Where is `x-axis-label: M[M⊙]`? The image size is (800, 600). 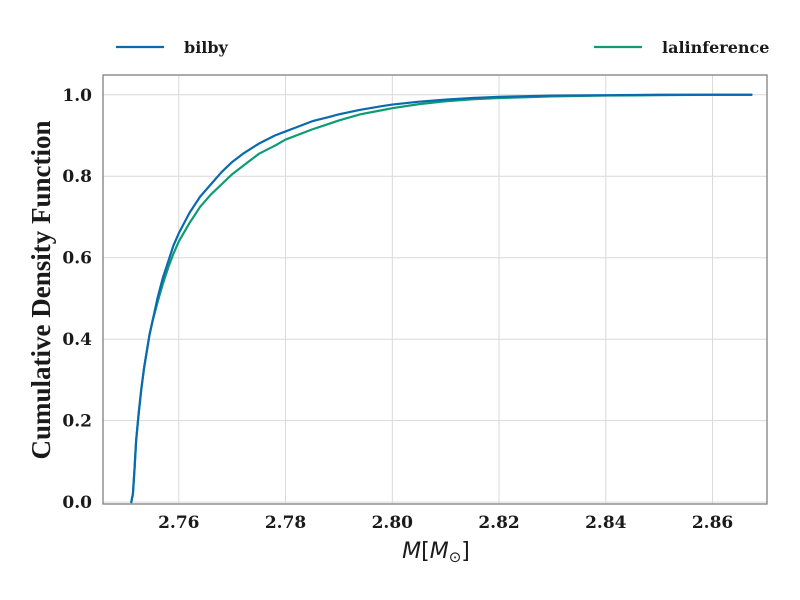 x-axis-label: M[M⊙] is located at coordinates (436, 552).